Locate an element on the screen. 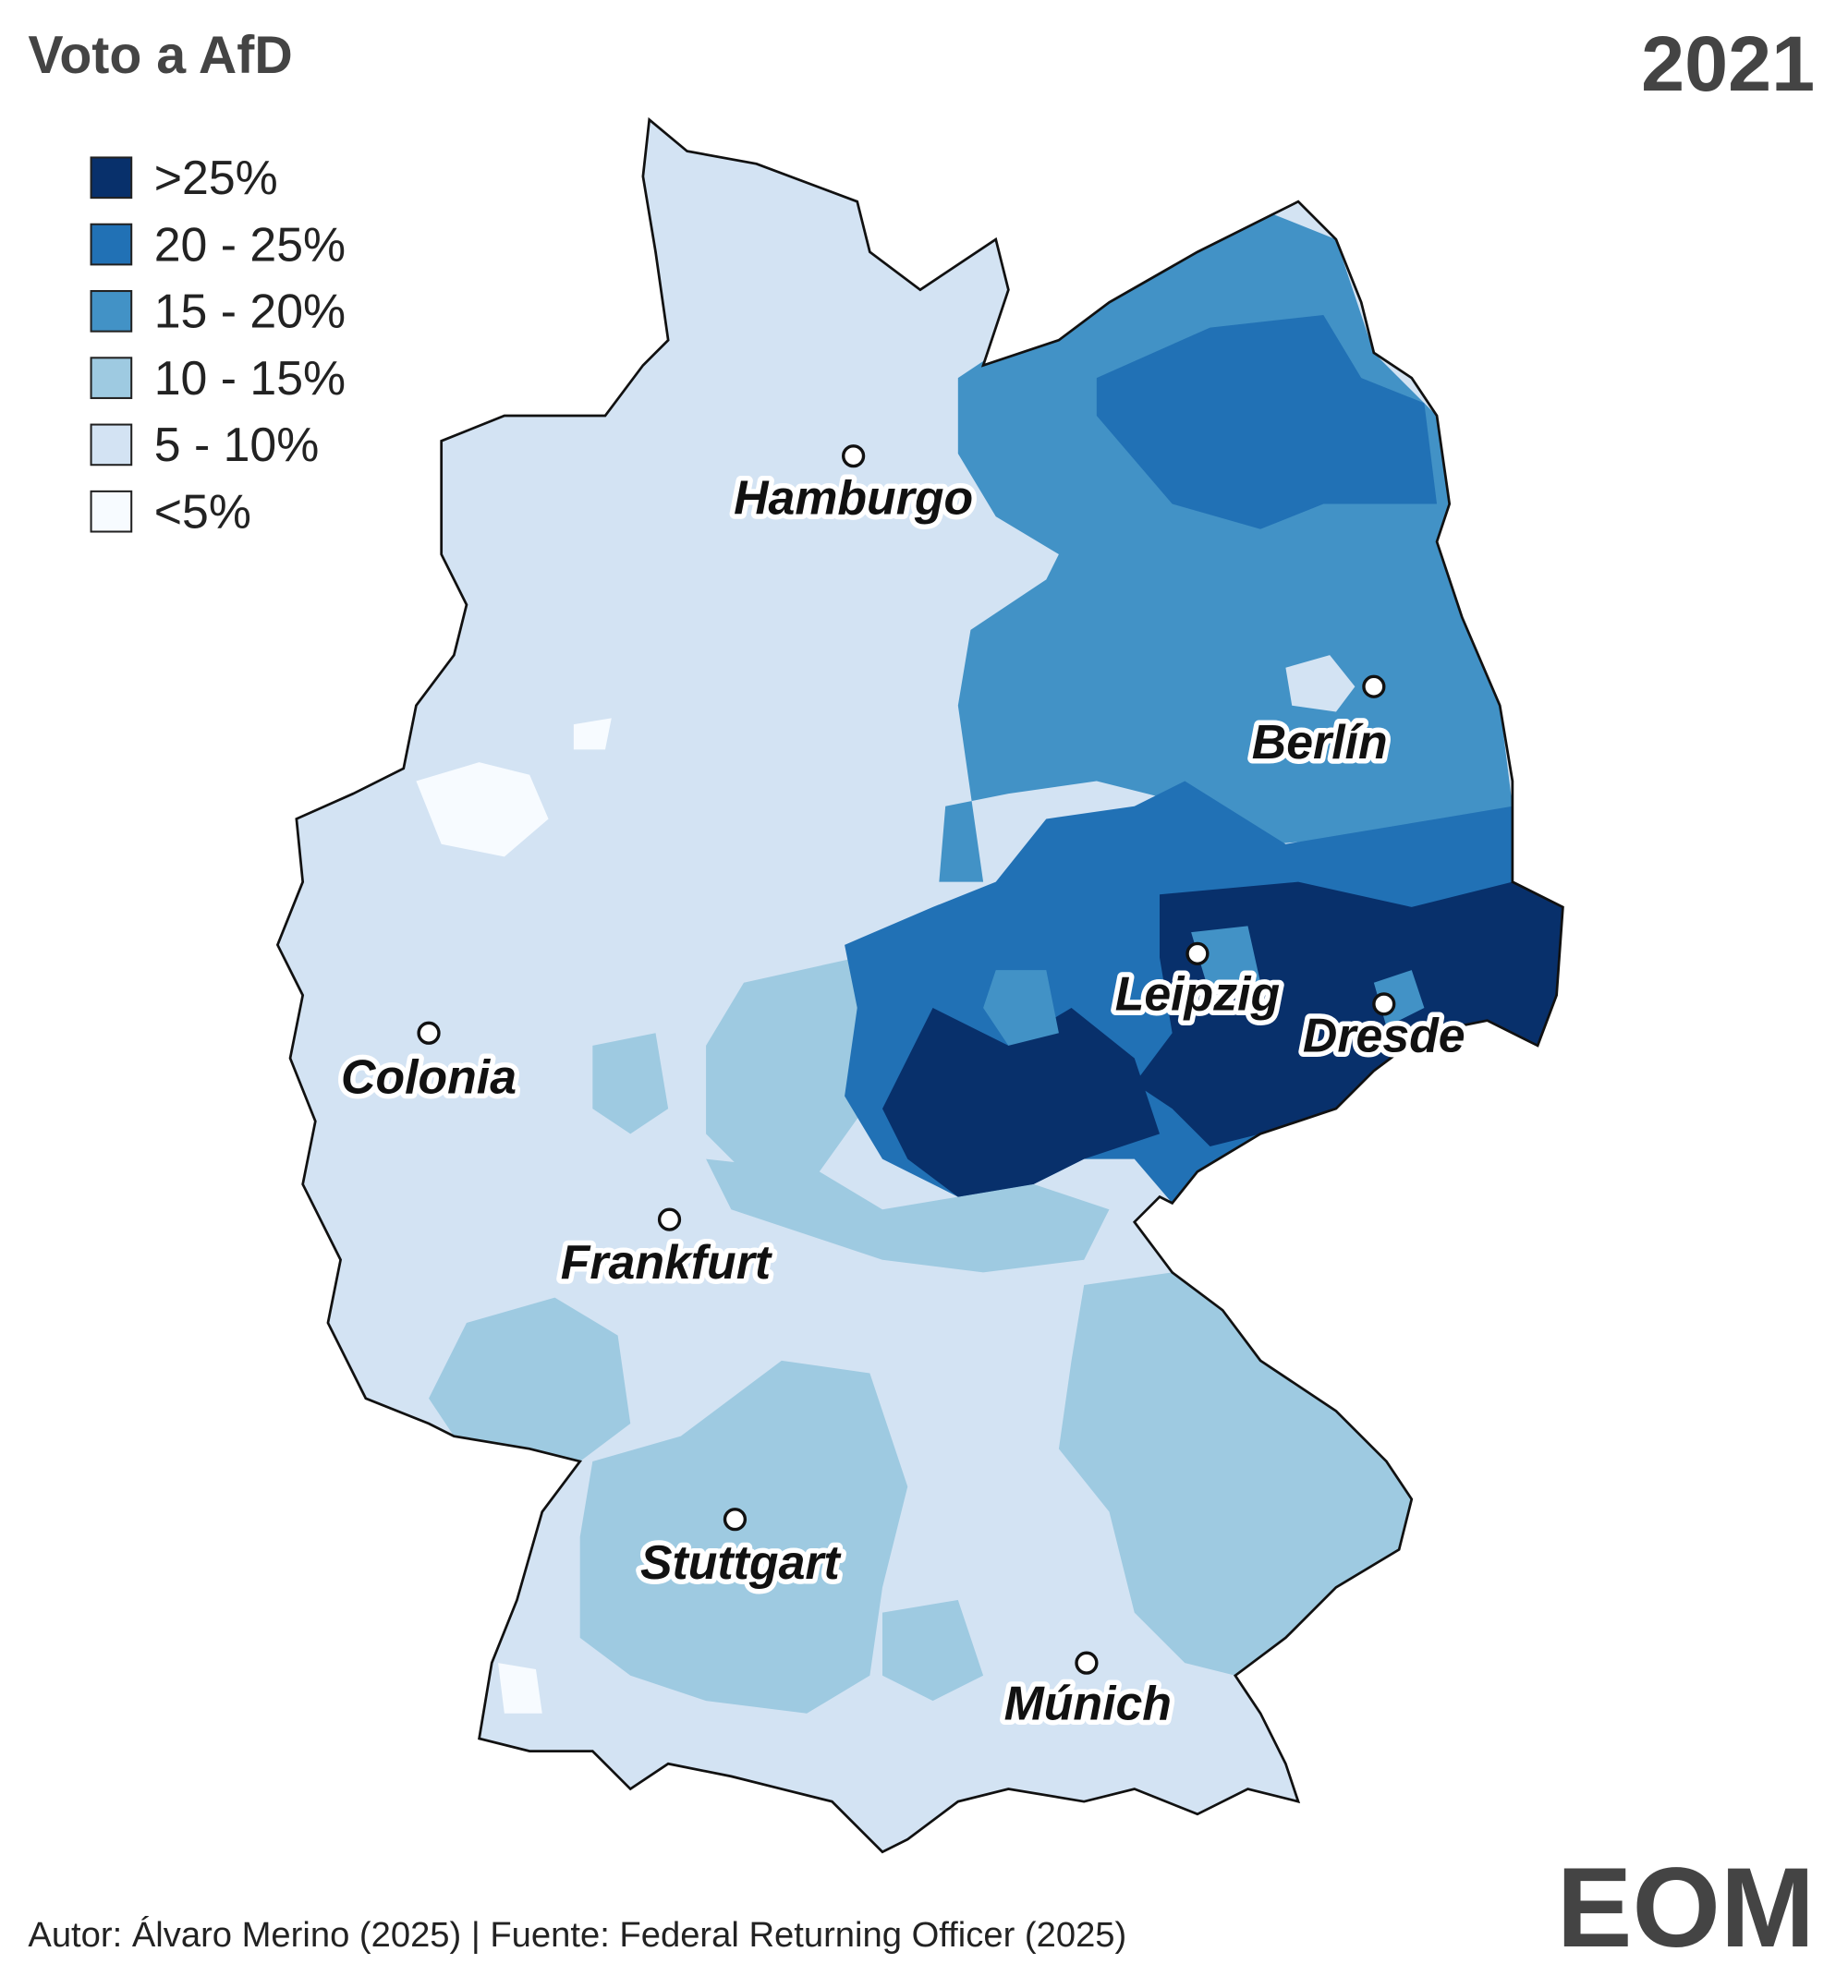  year: 2021 is located at coordinates (1728, 63).